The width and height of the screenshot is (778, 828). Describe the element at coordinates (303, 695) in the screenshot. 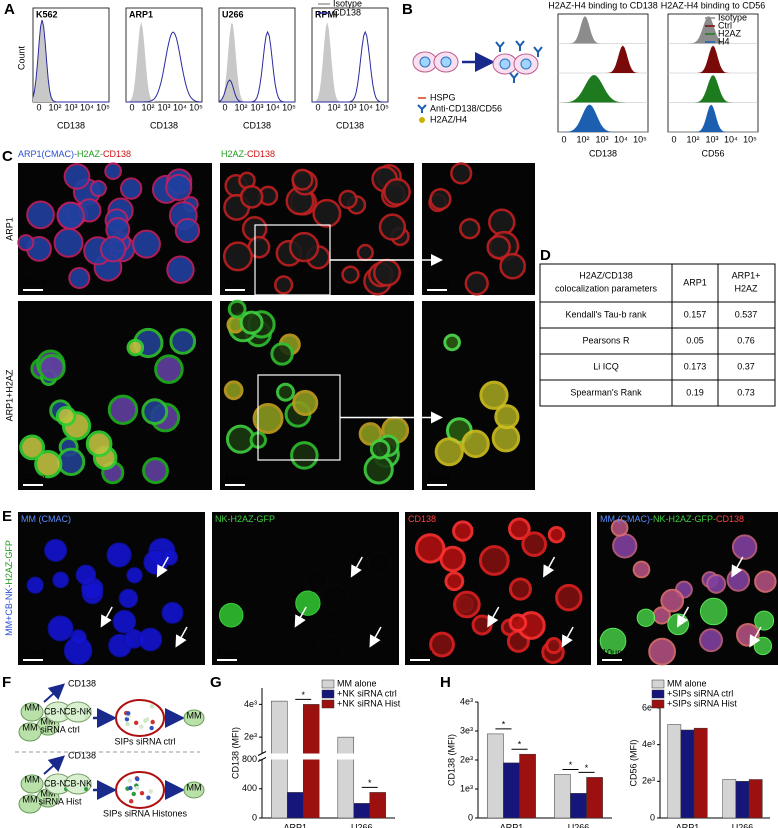

I see `significance-label: *` at that location.